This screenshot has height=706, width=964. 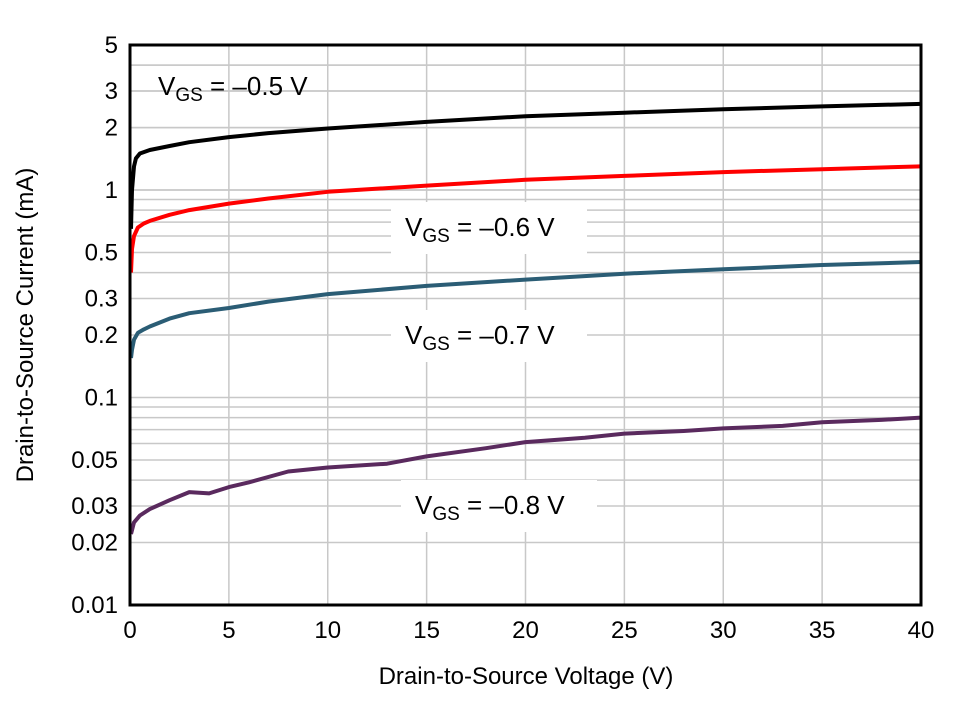 What do you see at coordinates (101, 398) in the screenshot?
I see `y-tick-label: 0.1` at bounding box center [101, 398].